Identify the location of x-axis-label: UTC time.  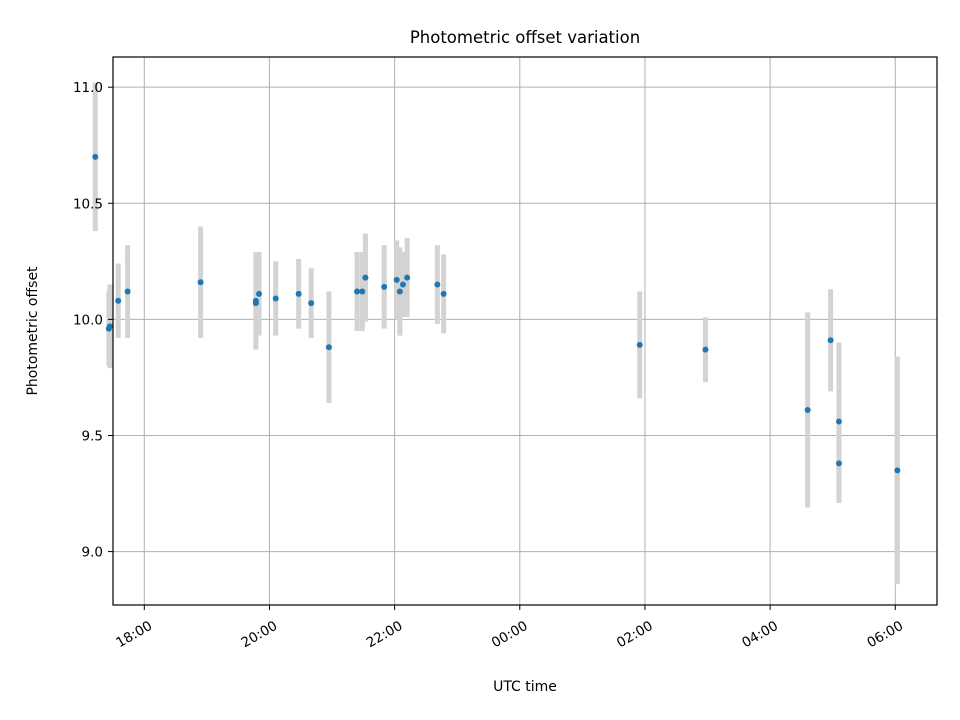
(525, 687).